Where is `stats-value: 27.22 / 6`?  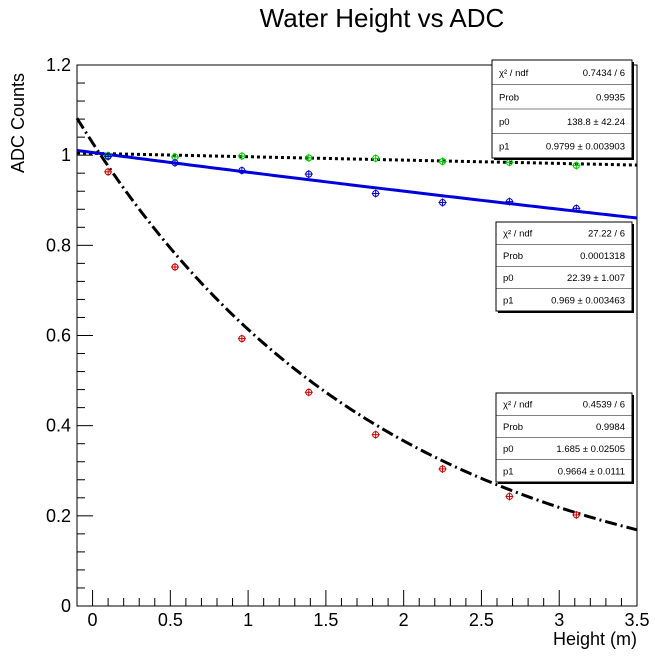 stats-value: 27.22 / 6 is located at coordinates (606, 234).